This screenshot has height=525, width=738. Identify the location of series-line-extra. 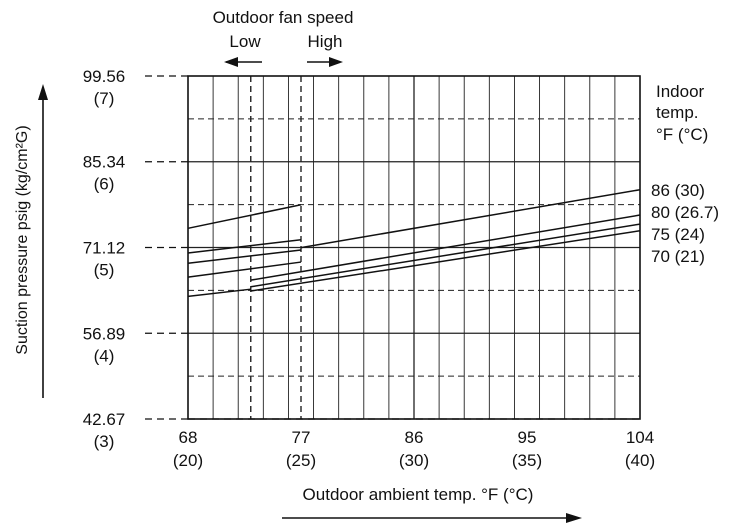
(219, 293).